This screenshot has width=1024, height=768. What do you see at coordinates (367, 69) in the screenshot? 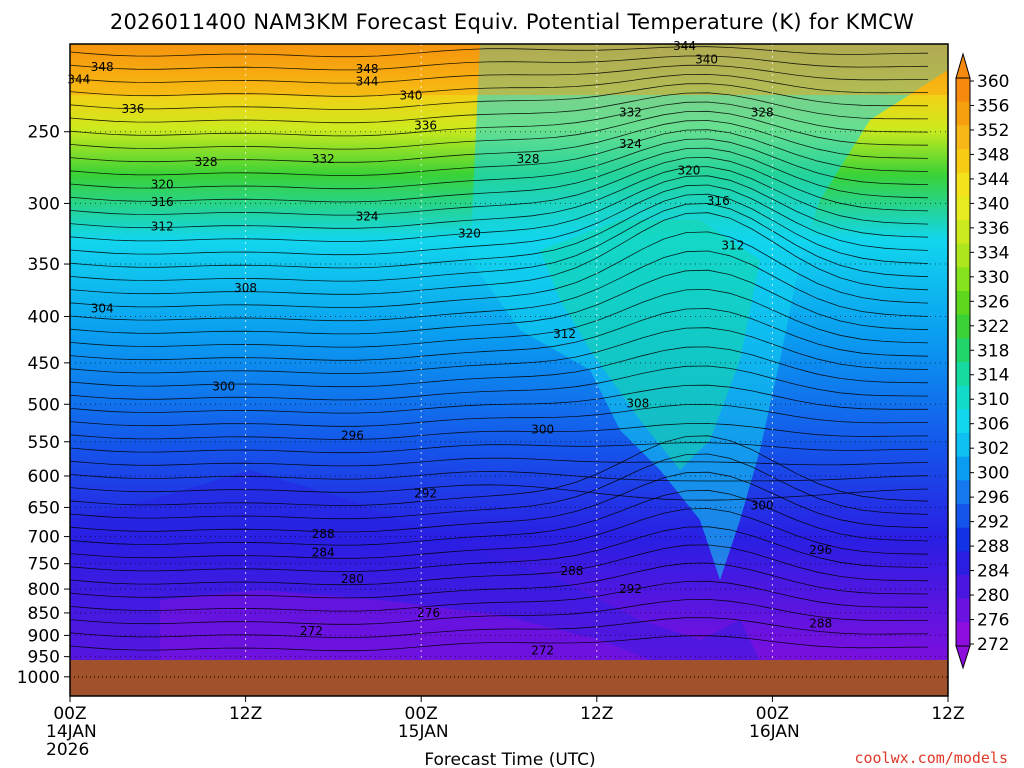
I see `contour-label: 348` at bounding box center [367, 69].